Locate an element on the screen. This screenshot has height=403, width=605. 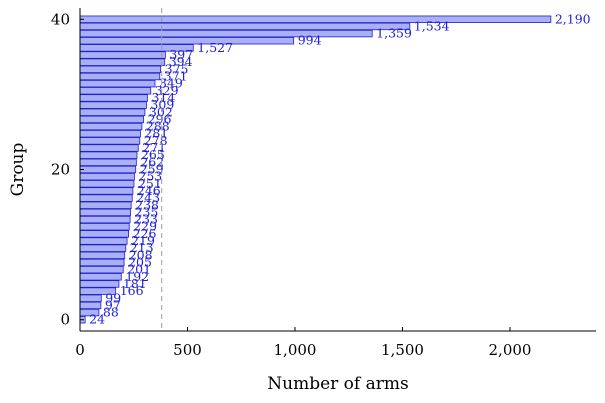
y-axis-title: Group is located at coordinates (18, 170).